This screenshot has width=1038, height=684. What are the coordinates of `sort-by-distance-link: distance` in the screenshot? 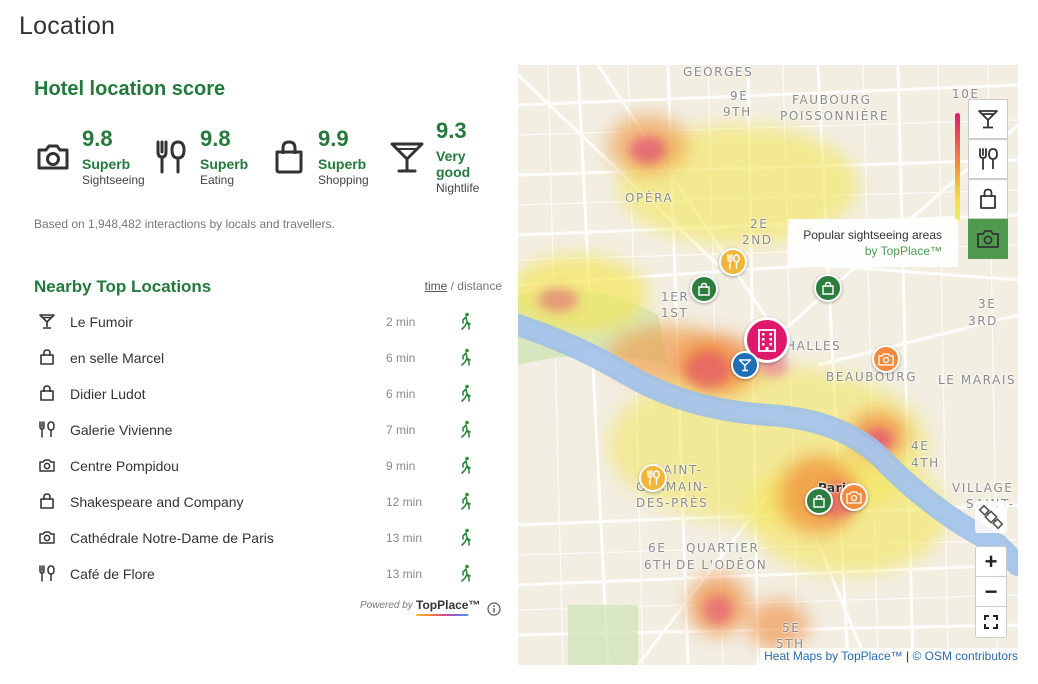 It's located at (479, 286).